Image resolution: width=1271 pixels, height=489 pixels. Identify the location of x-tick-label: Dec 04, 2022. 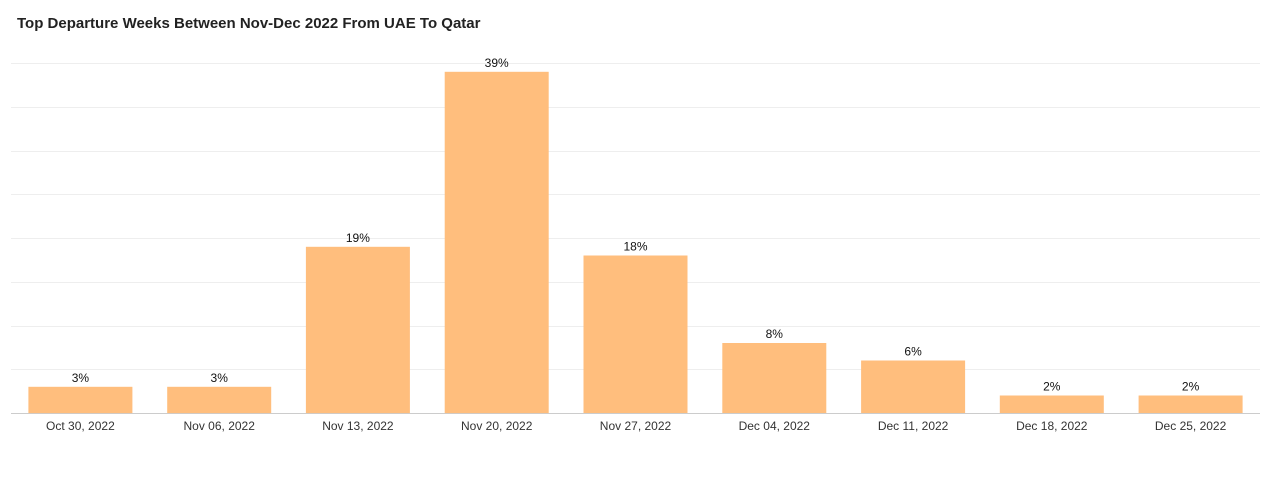
(775, 426).